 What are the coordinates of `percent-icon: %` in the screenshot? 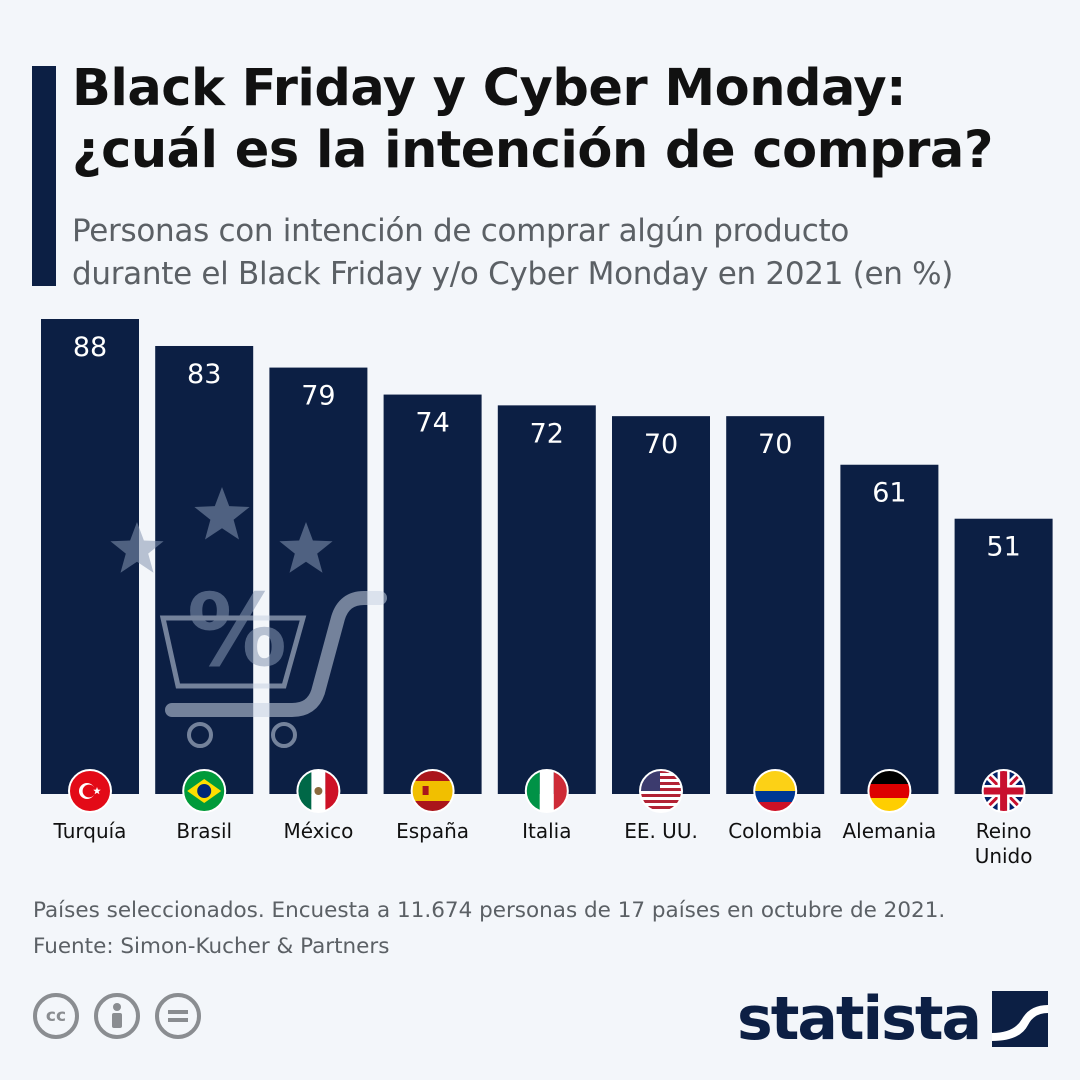 It's located at (237, 630).